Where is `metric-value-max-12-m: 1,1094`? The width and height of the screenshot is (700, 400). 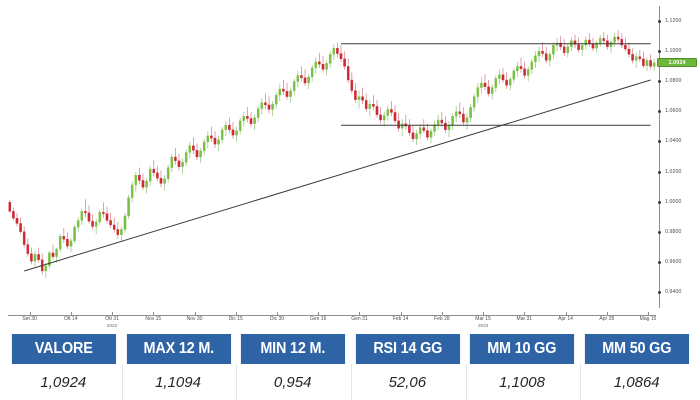 metric-value-max-12-m: 1,1094 is located at coordinates (177, 382).